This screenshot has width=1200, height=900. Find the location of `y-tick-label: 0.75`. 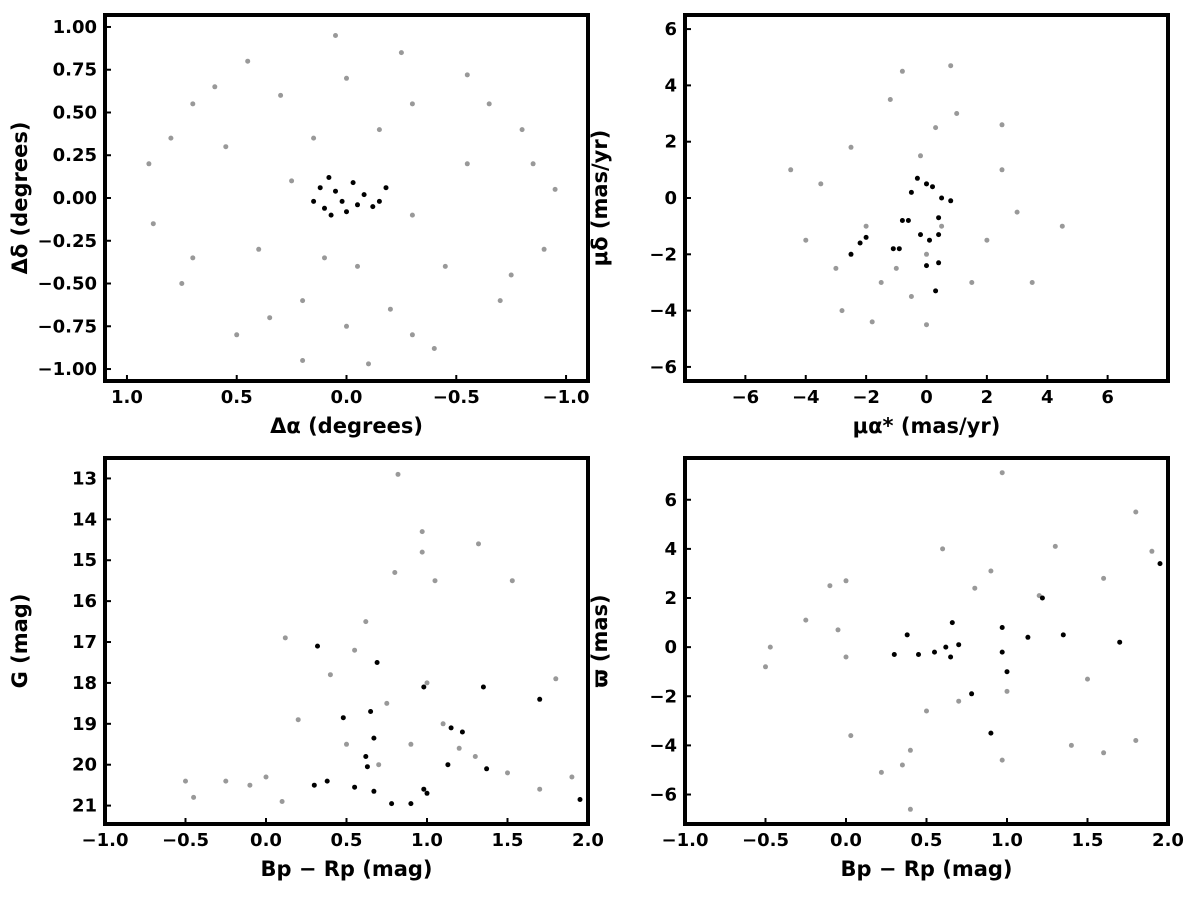

y-tick-label: 0.75 is located at coordinates (75, 70).